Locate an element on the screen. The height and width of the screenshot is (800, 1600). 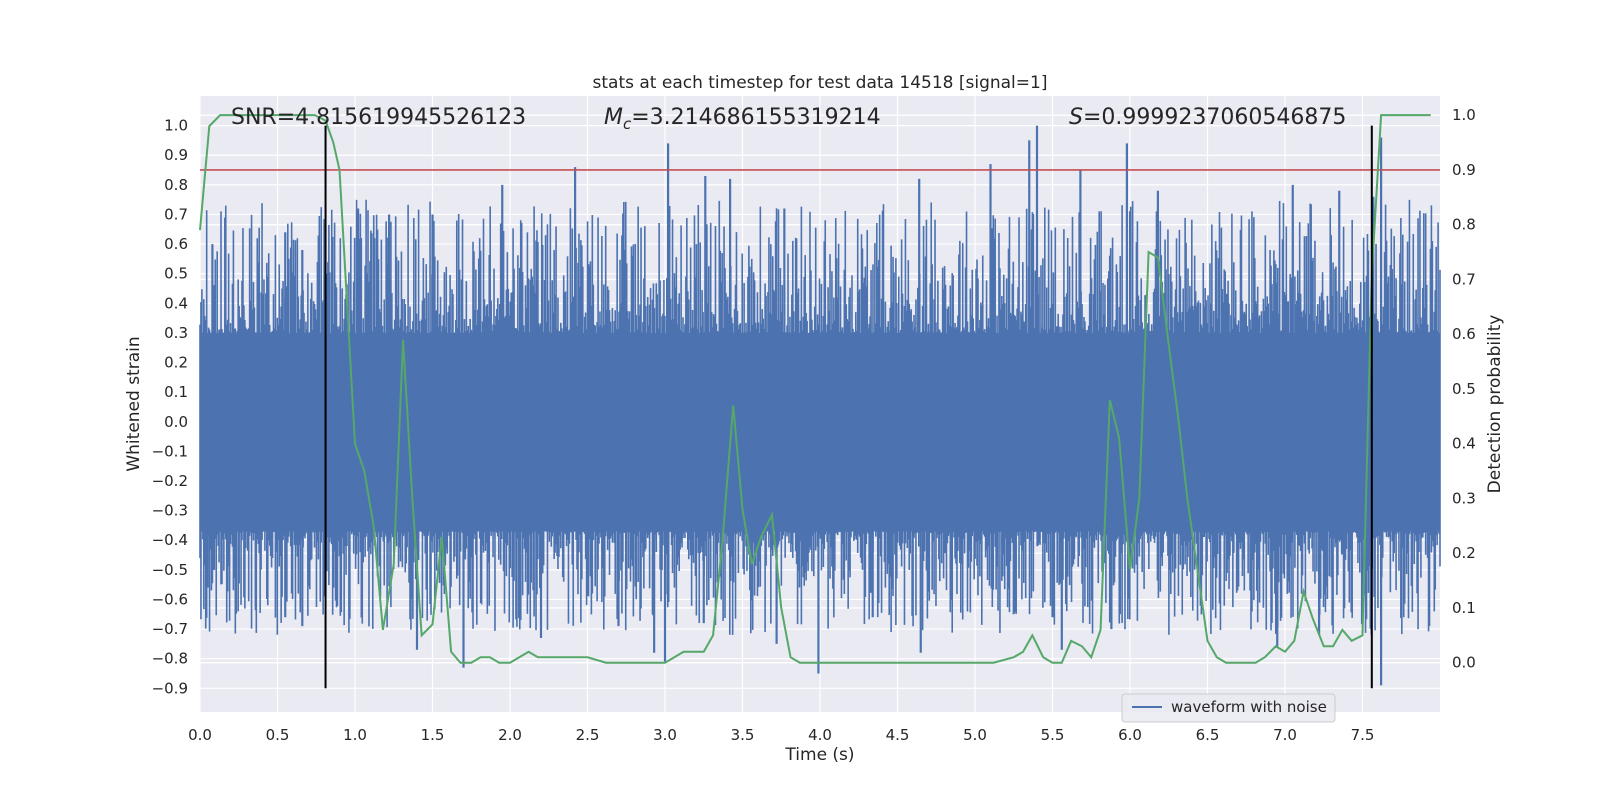
chirp-mass-symbol: M is located at coordinates (613, 117).